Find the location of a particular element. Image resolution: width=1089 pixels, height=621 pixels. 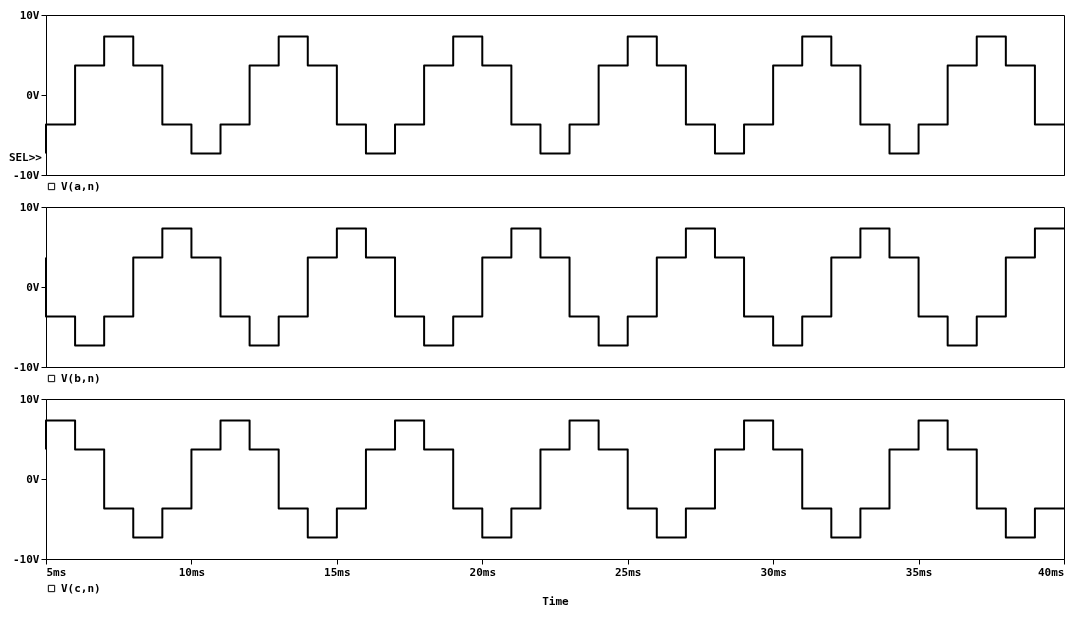

x-tick-label: 20ms is located at coordinates (483, 572).